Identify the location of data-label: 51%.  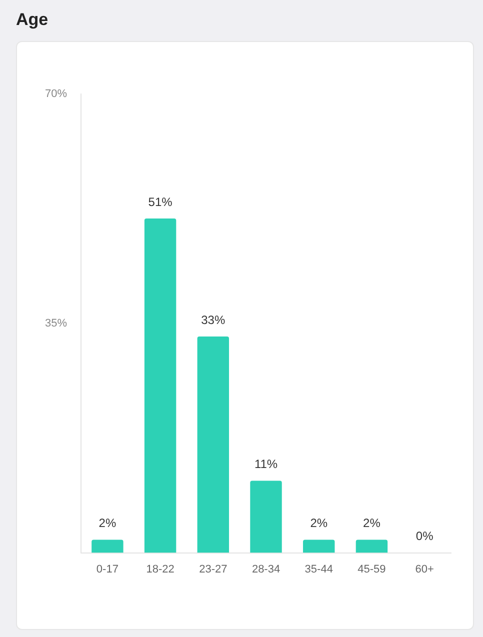
(160, 201).